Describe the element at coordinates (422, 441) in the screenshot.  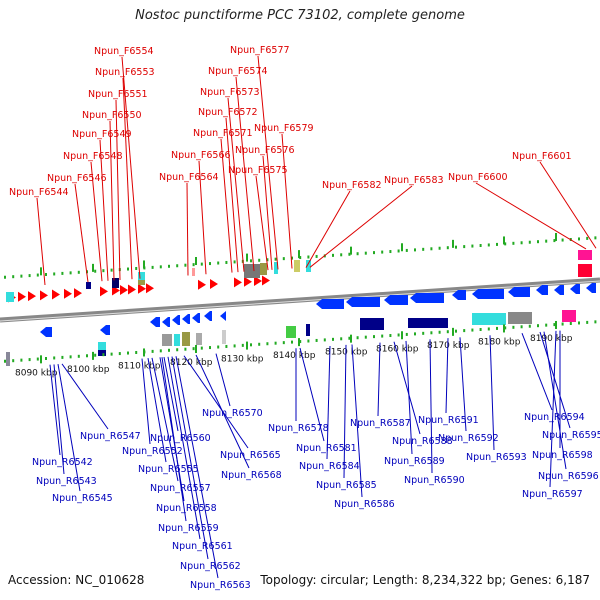
I see `reverse-gene-label: Npun_R6588` at that location.